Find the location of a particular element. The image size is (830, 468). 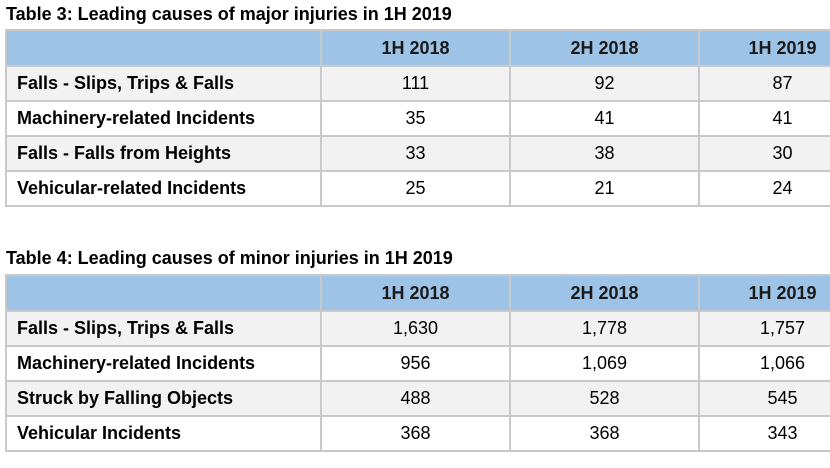

table-cell: 956 is located at coordinates (415, 363).